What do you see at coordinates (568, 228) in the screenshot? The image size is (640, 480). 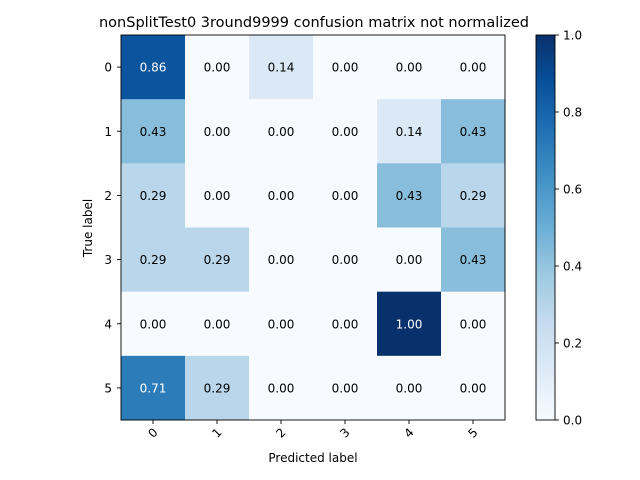 I see `colorbar-ticks: 0.0 0.2 0.4 0.6 0.8 1.0` at bounding box center [568, 228].